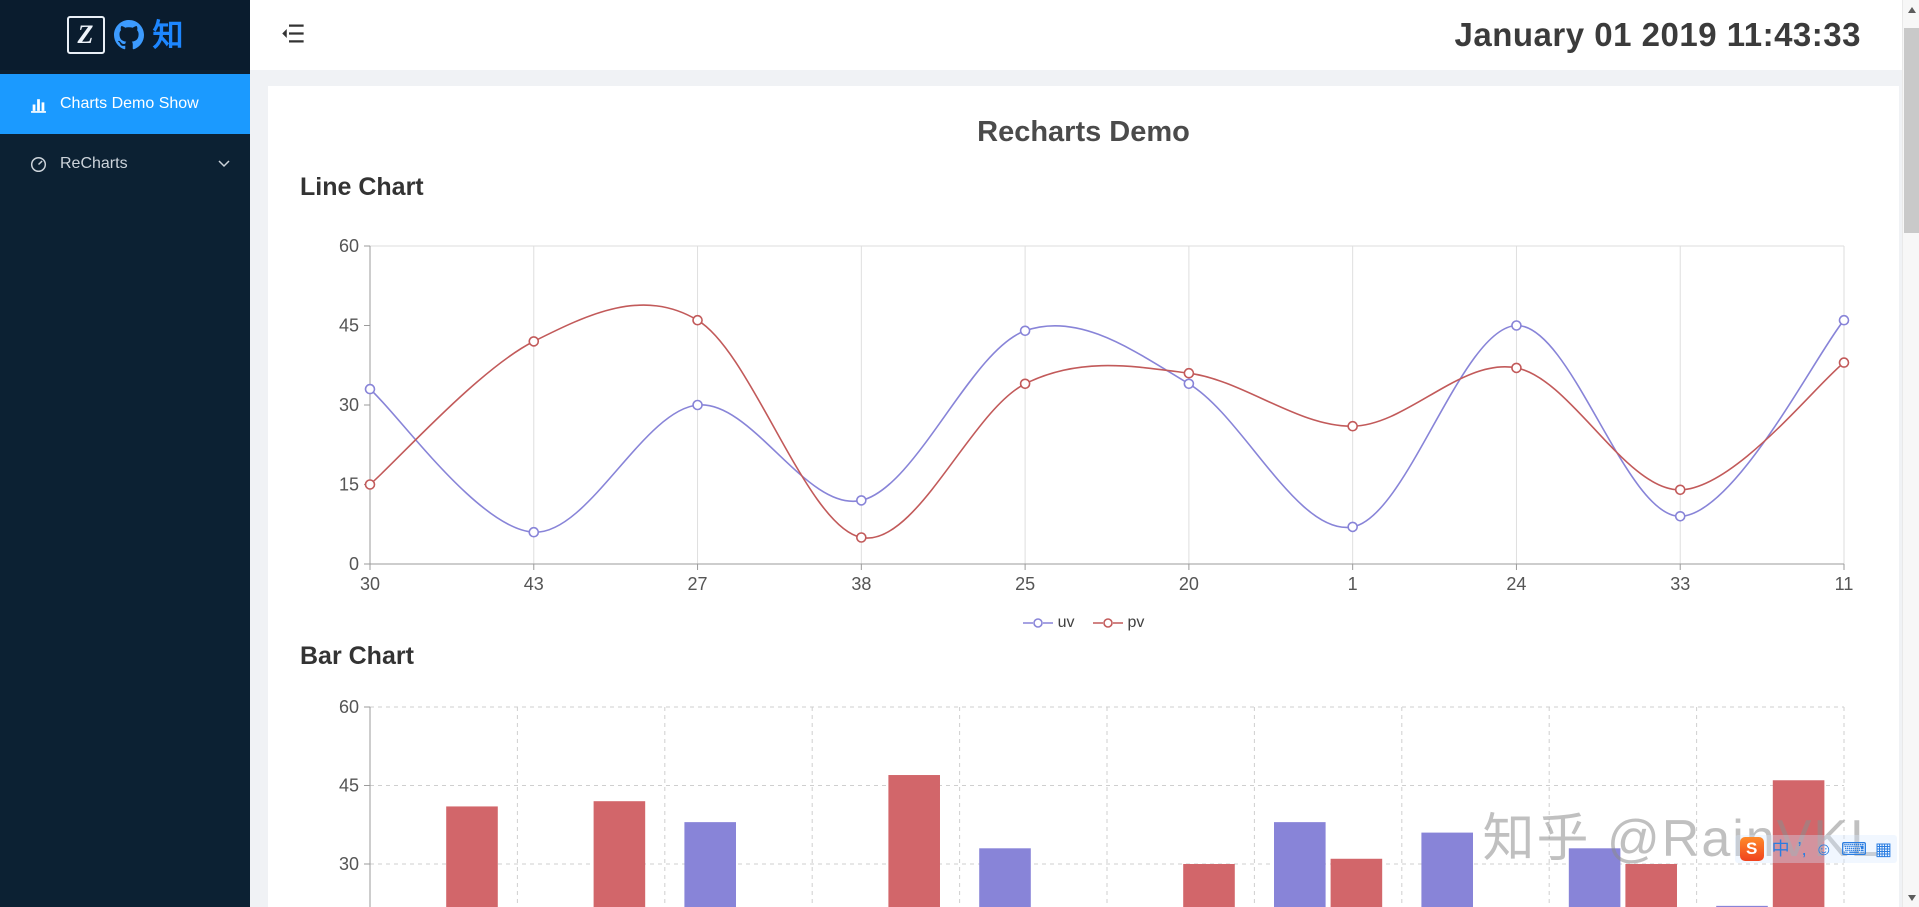  I want to click on legend-label: uv, so click(1066, 622).